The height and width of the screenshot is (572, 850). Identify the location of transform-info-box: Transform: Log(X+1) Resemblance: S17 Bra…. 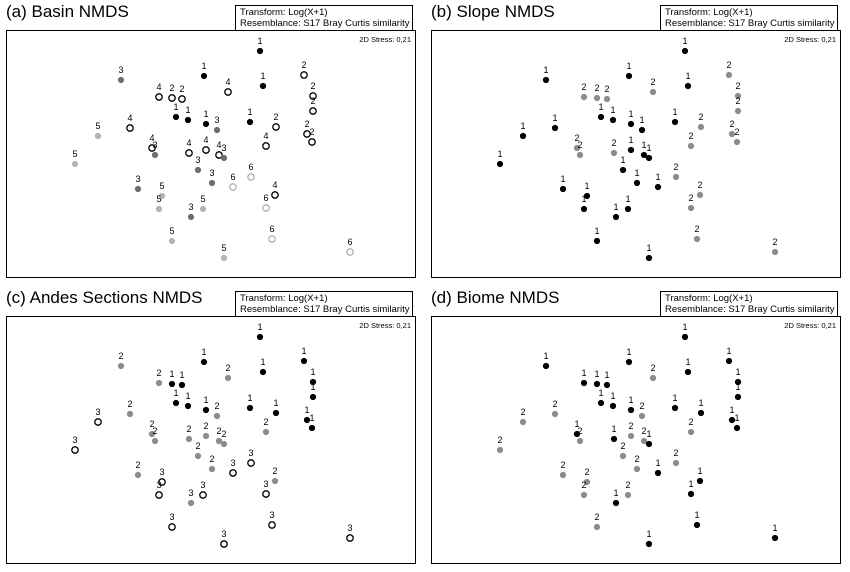
(324, 304).